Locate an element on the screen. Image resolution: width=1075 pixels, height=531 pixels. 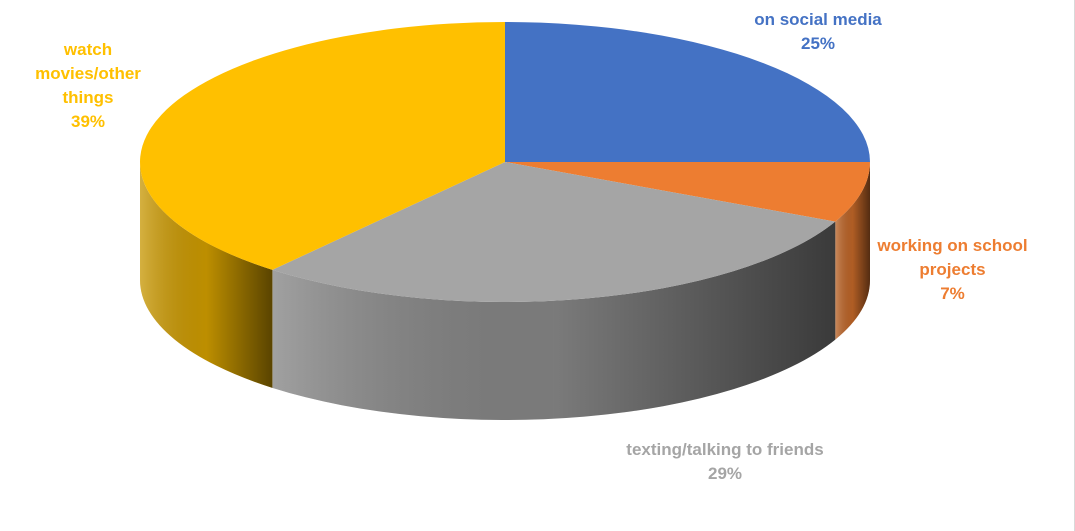
pie-slice-on-social-media is located at coordinates (687, 92).